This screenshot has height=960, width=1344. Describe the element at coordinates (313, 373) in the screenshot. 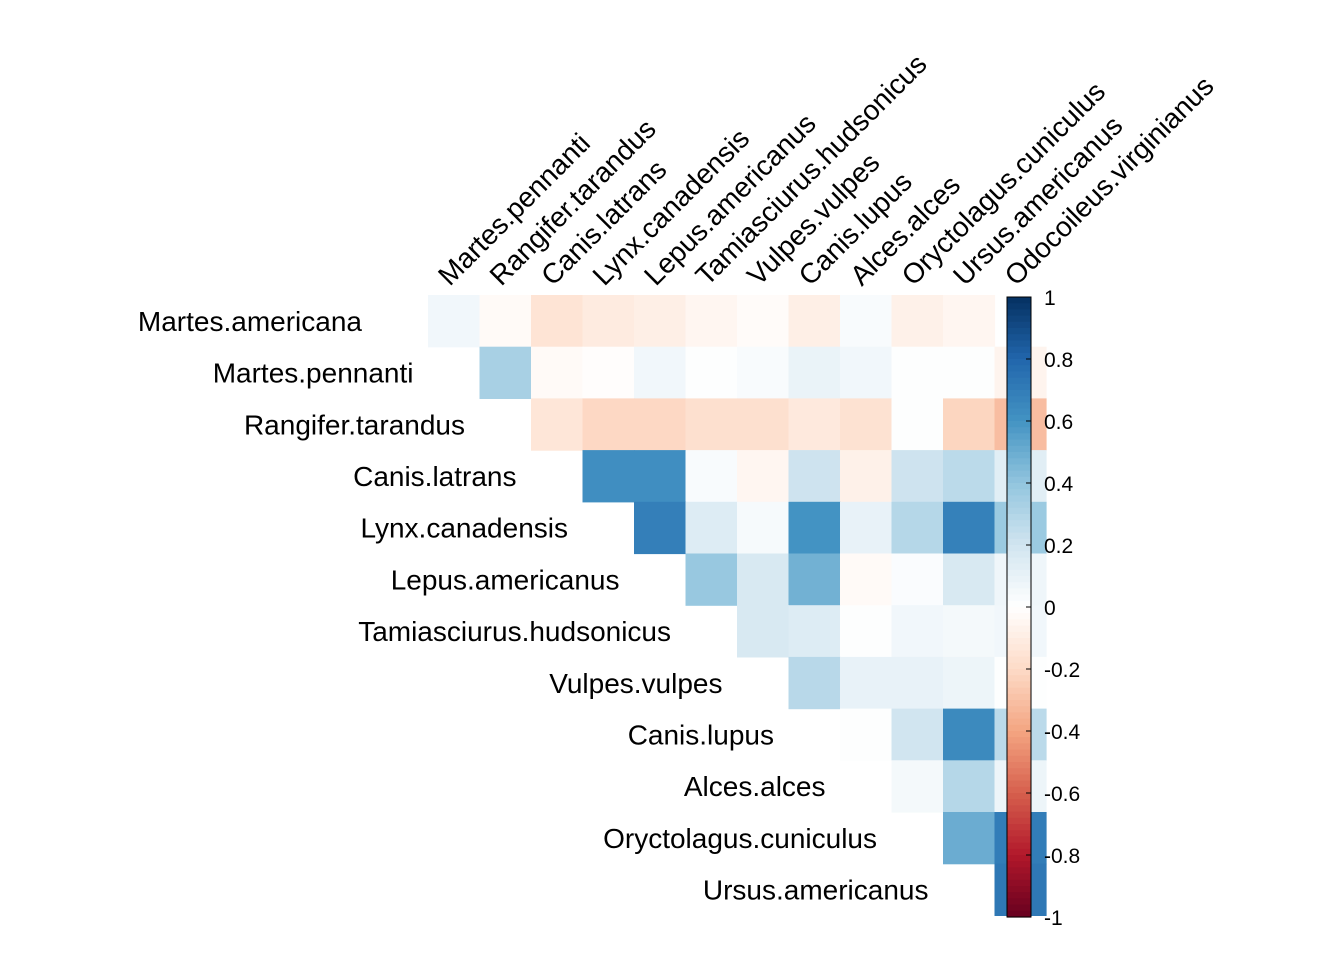

I see `row-label: Martes.pennanti` at that location.